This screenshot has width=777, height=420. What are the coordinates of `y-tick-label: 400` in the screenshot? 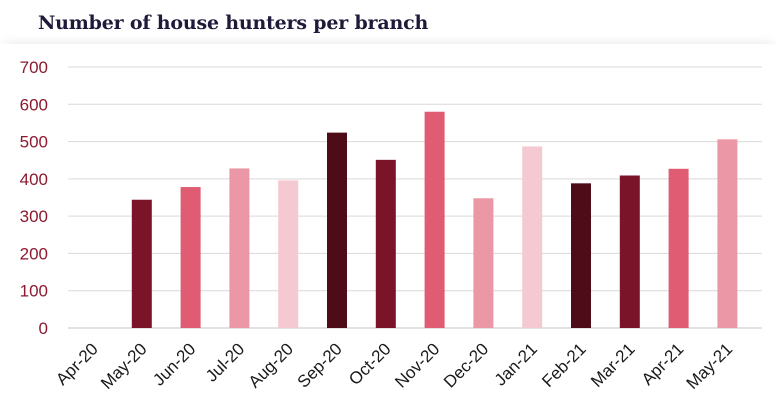 It's located at (34, 179).